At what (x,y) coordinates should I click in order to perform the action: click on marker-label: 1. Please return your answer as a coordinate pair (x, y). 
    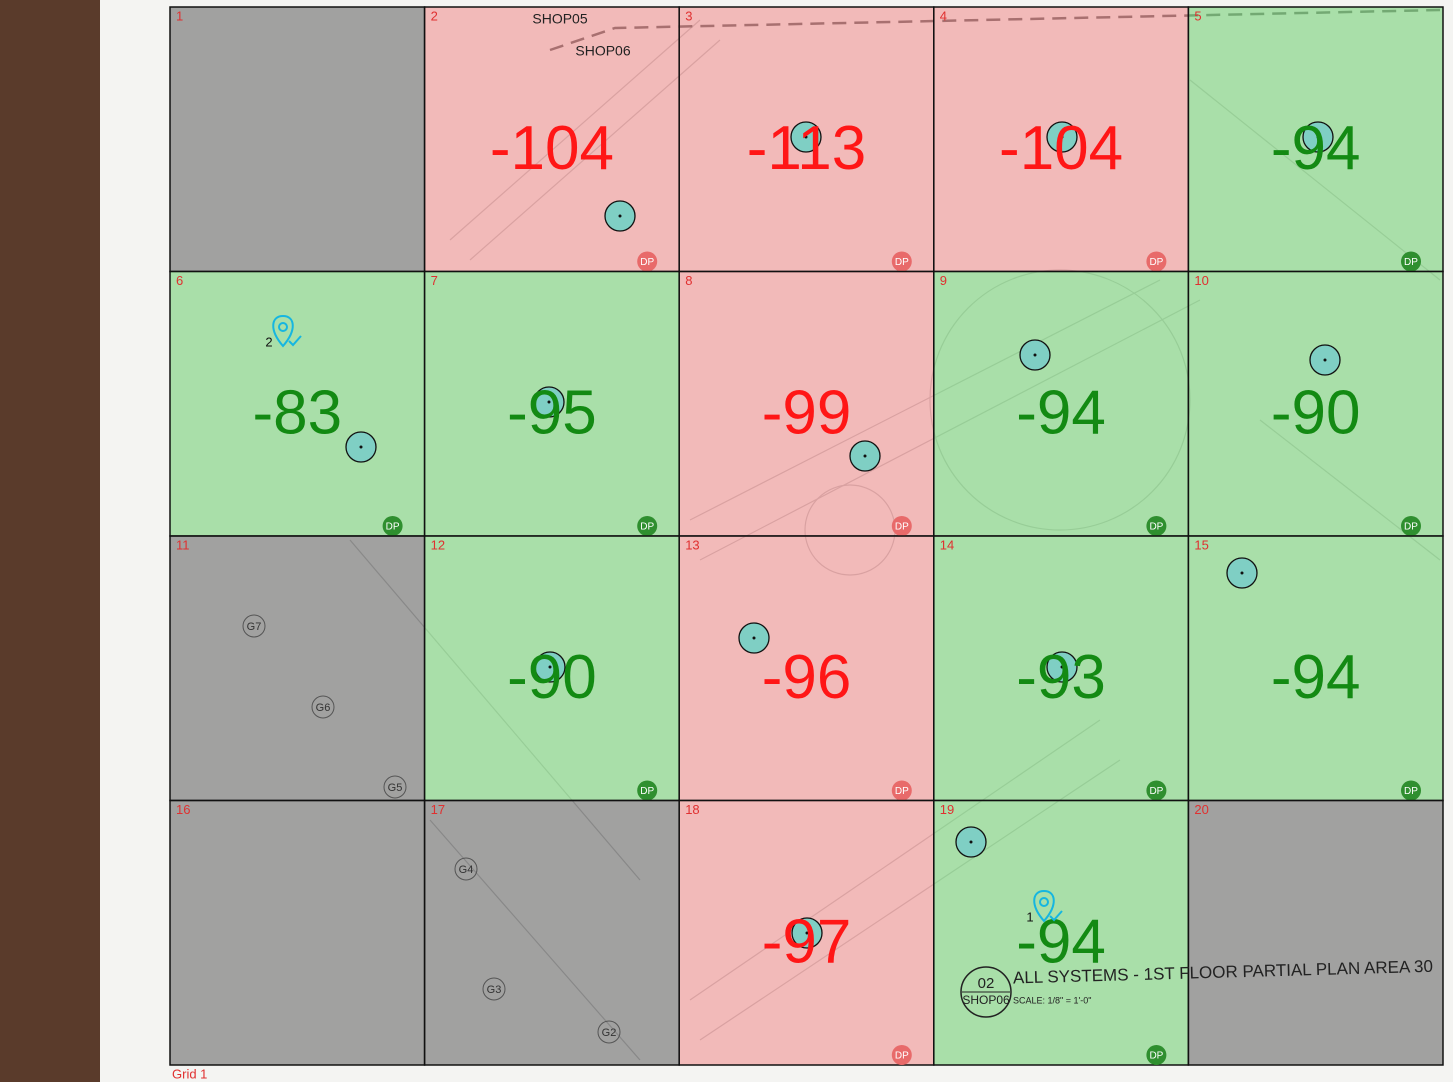
    Looking at the image, I should click on (1029, 916).